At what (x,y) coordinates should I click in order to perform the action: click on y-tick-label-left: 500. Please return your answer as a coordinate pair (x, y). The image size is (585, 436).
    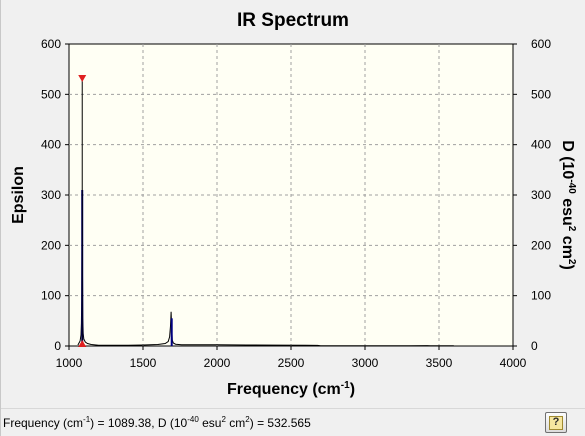
    Looking at the image, I should click on (51, 94).